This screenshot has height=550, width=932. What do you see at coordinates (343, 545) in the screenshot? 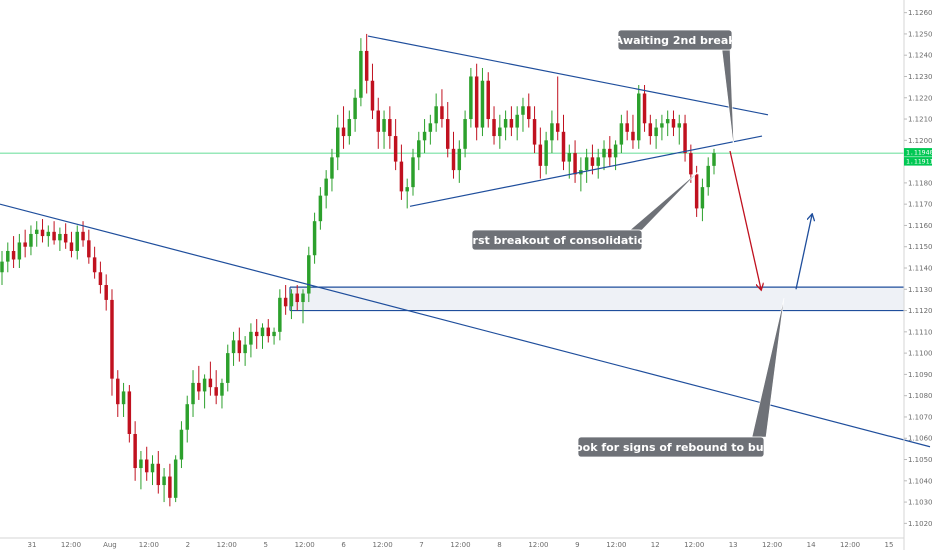
I see `x-tick-label: 6` at bounding box center [343, 545].